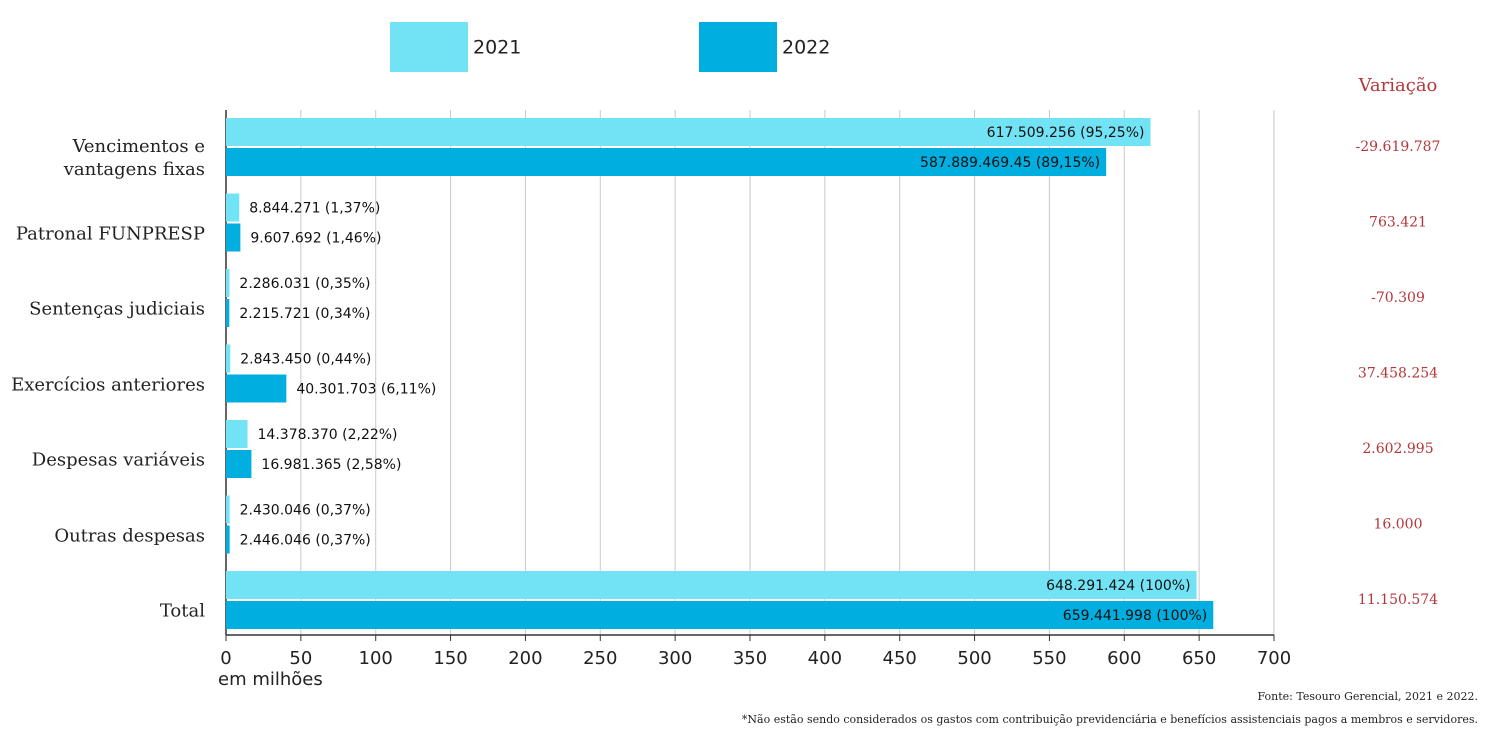  Describe the element at coordinates (1199, 658) in the screenshot. I see `x-tick-label: 650` at that location.